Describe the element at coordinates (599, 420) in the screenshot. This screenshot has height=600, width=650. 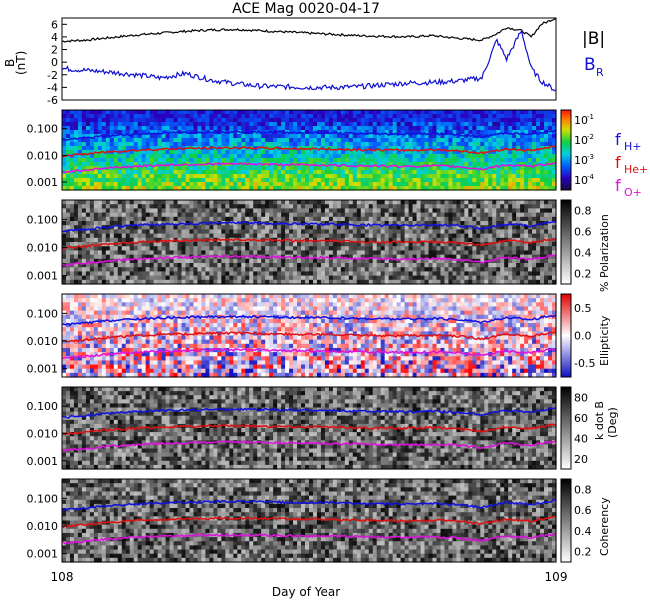
I see `colorbar-label-kdotb: k dot B` at that location.